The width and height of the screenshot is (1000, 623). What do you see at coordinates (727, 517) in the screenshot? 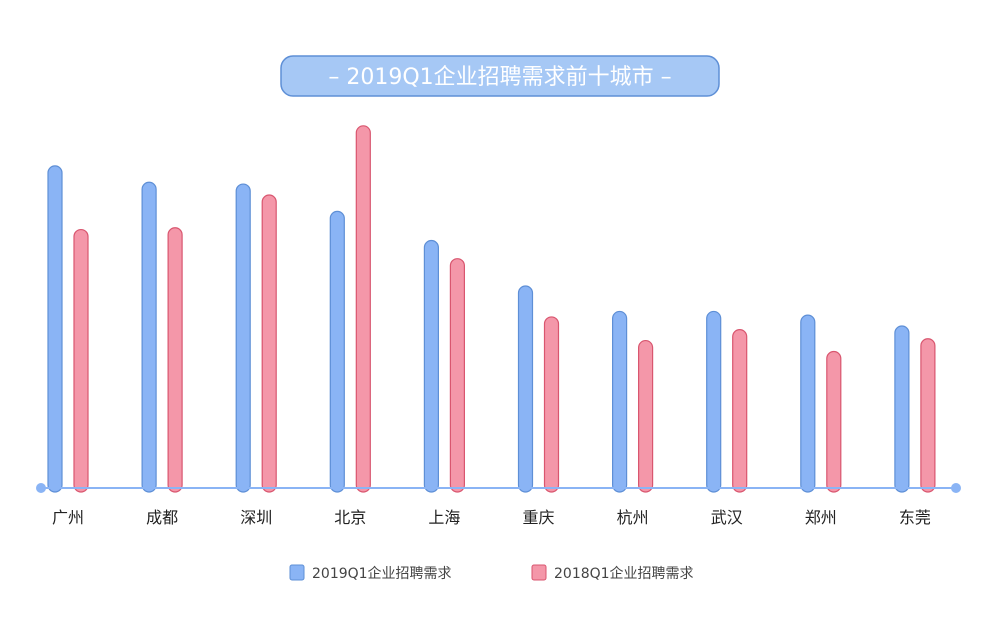
I see `x-tick-label: 武汉` at bounding box center [727, 517].